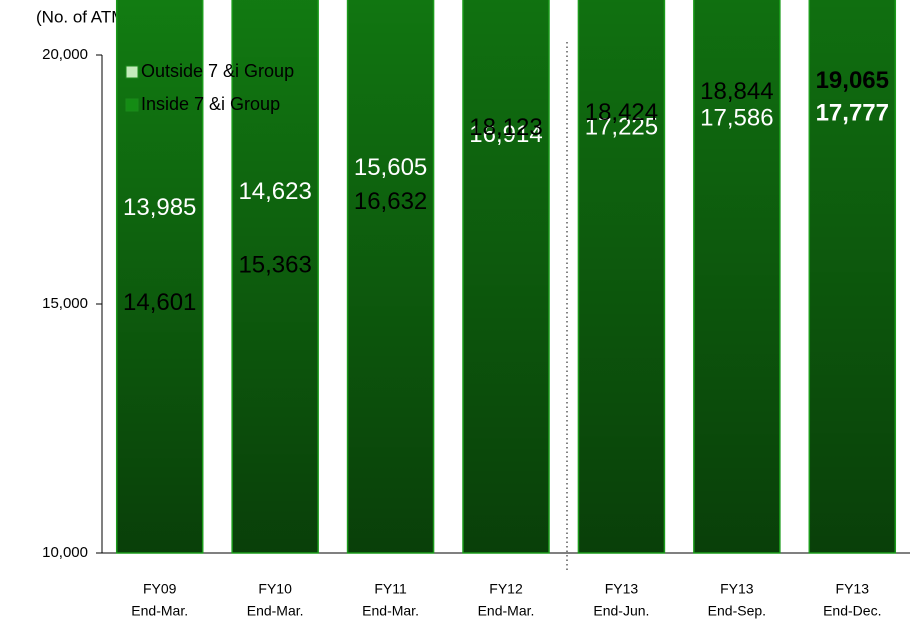 The width and height of the screenshot is (922, 624). I want to click on x-tick-label: FY09, so click(160, 589).